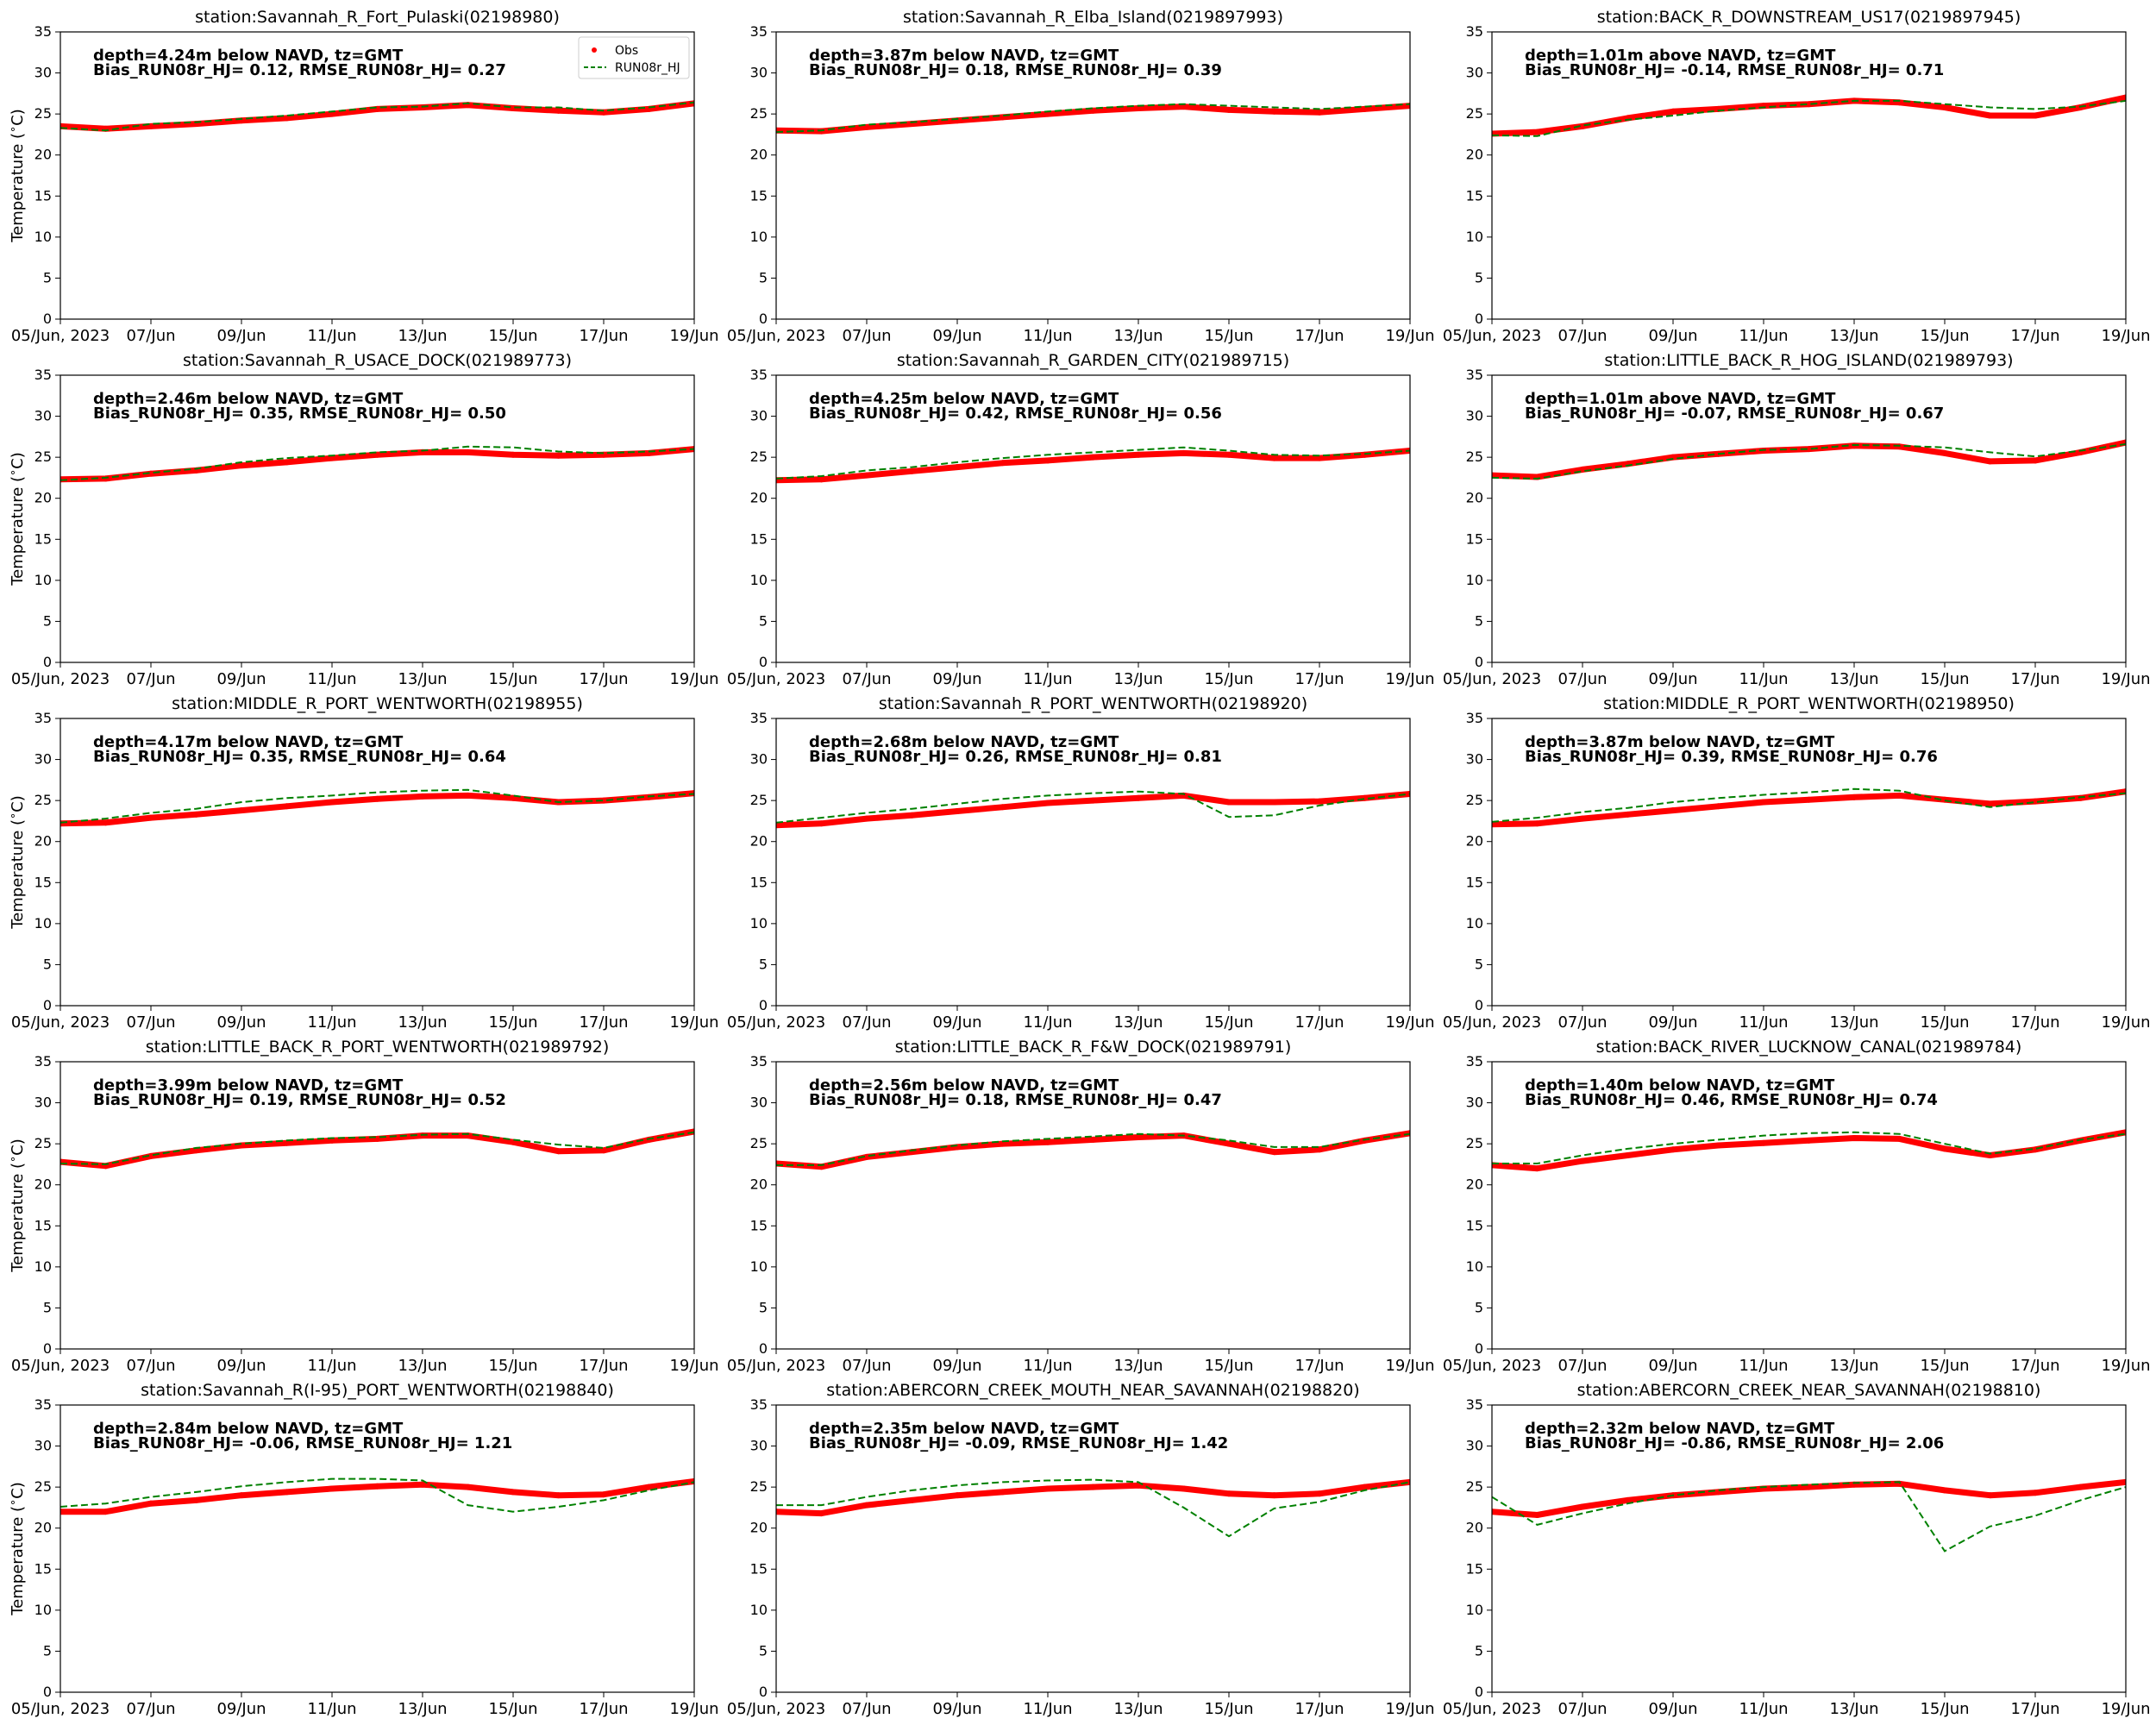 This screenshot has width=2156, height=1725. What do you see at coordinates (1474, 1569) in the screenshot?
I see `y-tick-label: 15` at bounding box center [1474, 1569].